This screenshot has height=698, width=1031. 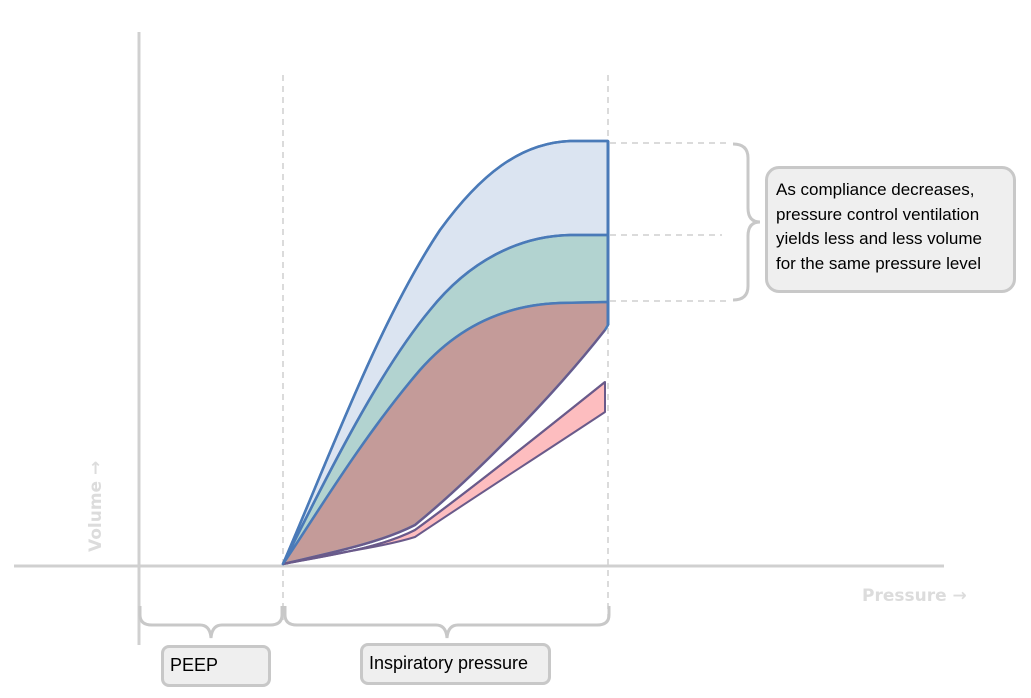 What do you see at coordinates (211, 622) in the screenshot?
I see `peep-bracket` at bounding box center [211, 622].